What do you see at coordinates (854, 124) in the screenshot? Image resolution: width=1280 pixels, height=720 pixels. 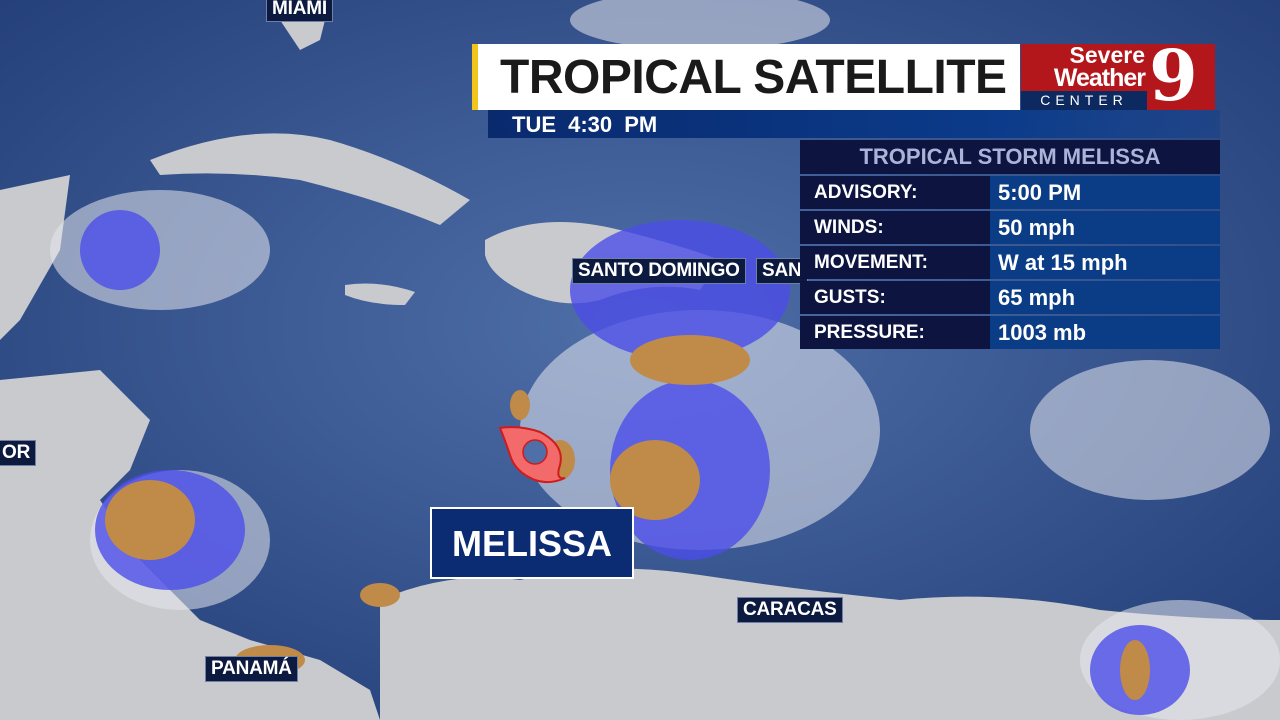 I see `time-bar: TUE 4:30 PM` at bounding box center [854, 124].